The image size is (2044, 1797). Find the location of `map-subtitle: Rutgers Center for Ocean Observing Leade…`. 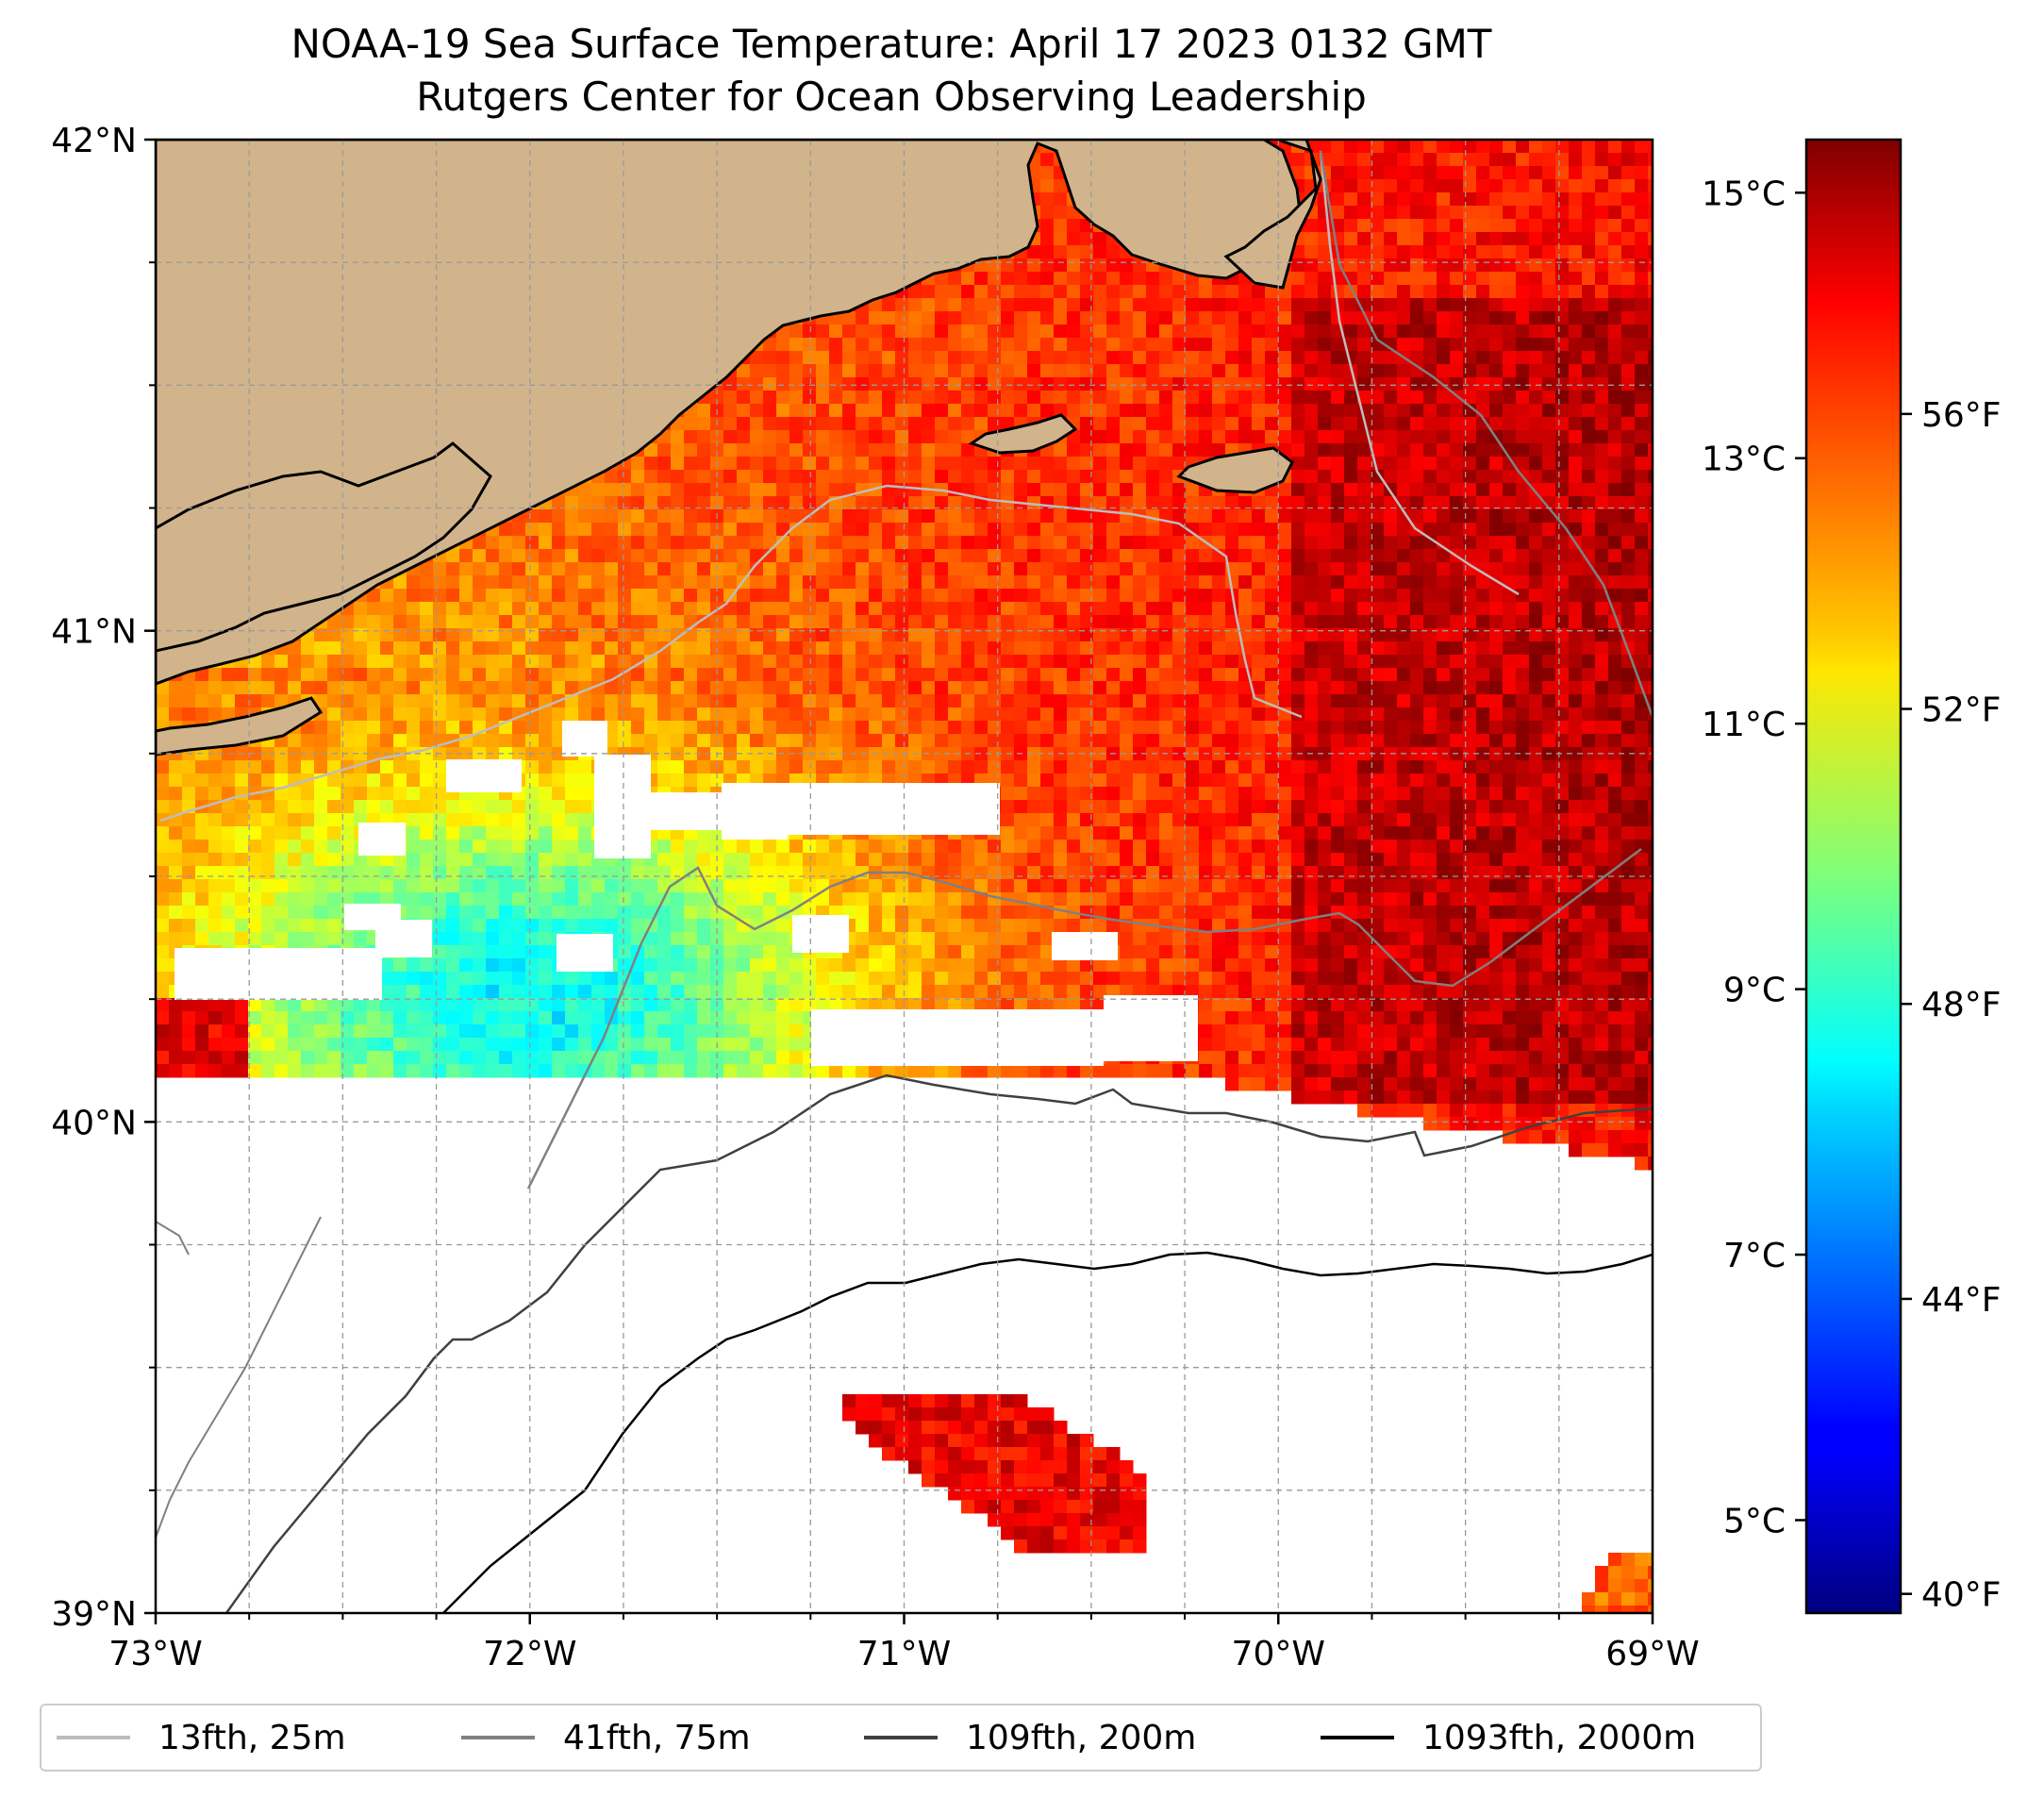

map-subtitle: Rutgers Center for Ocean Observing Leade… is located at coordinates (891, 97).